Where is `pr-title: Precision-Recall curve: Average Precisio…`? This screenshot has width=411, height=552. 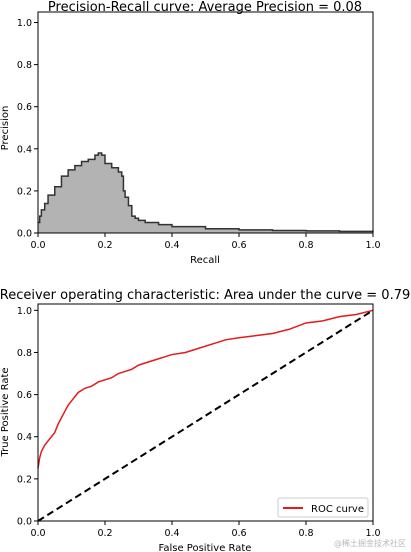 pr-title: Precision-Recall curve: Average Precisio… is located at coordinates (205, 7).